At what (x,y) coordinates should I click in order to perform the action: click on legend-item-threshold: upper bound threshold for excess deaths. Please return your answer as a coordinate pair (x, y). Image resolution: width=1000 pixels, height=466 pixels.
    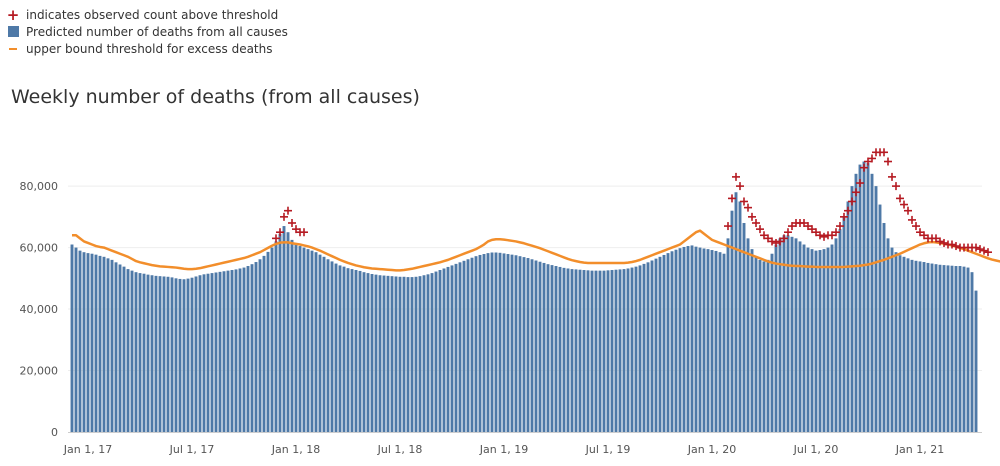
    Looking at the image, I should click on (147, 48).